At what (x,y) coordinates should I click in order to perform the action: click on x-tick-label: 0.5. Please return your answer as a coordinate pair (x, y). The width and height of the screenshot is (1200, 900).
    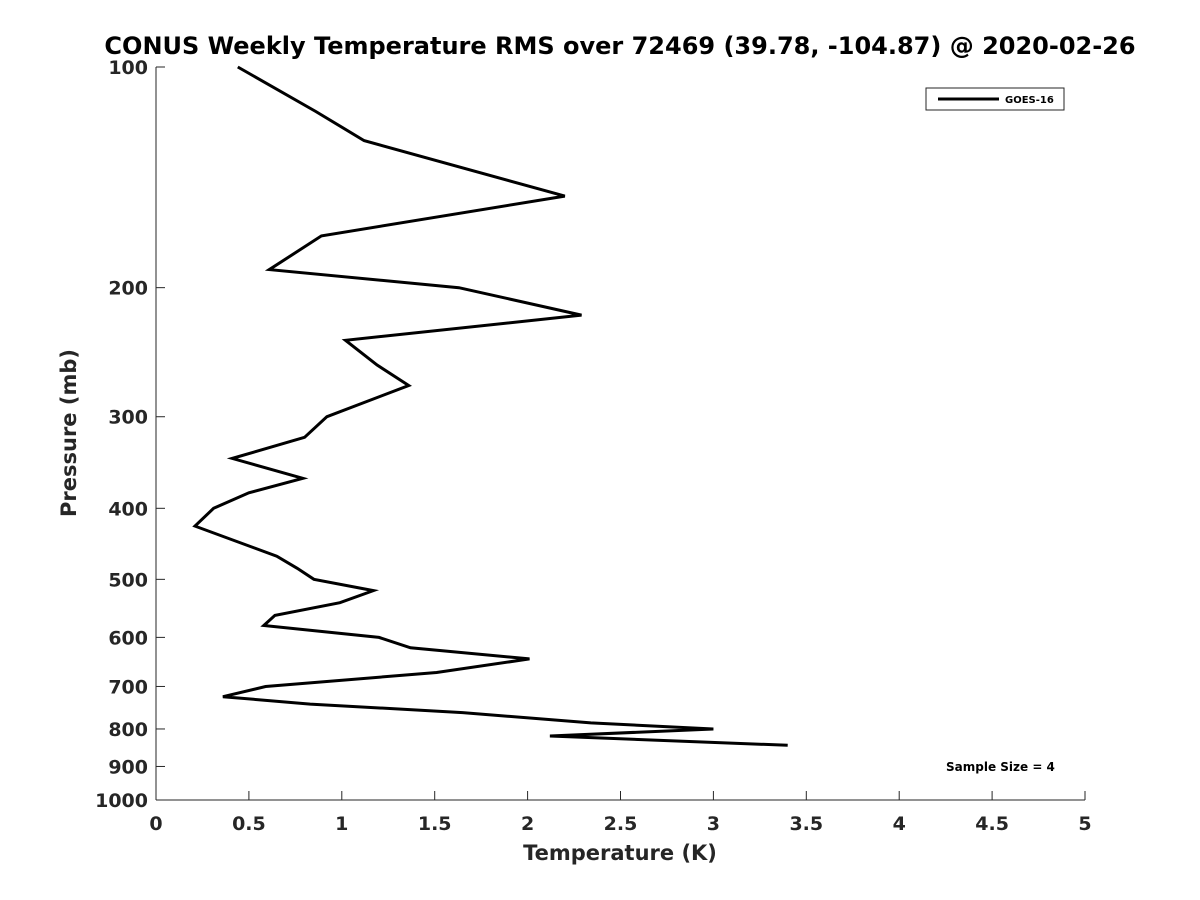
    Looking at the image, I should click on (249, 824).